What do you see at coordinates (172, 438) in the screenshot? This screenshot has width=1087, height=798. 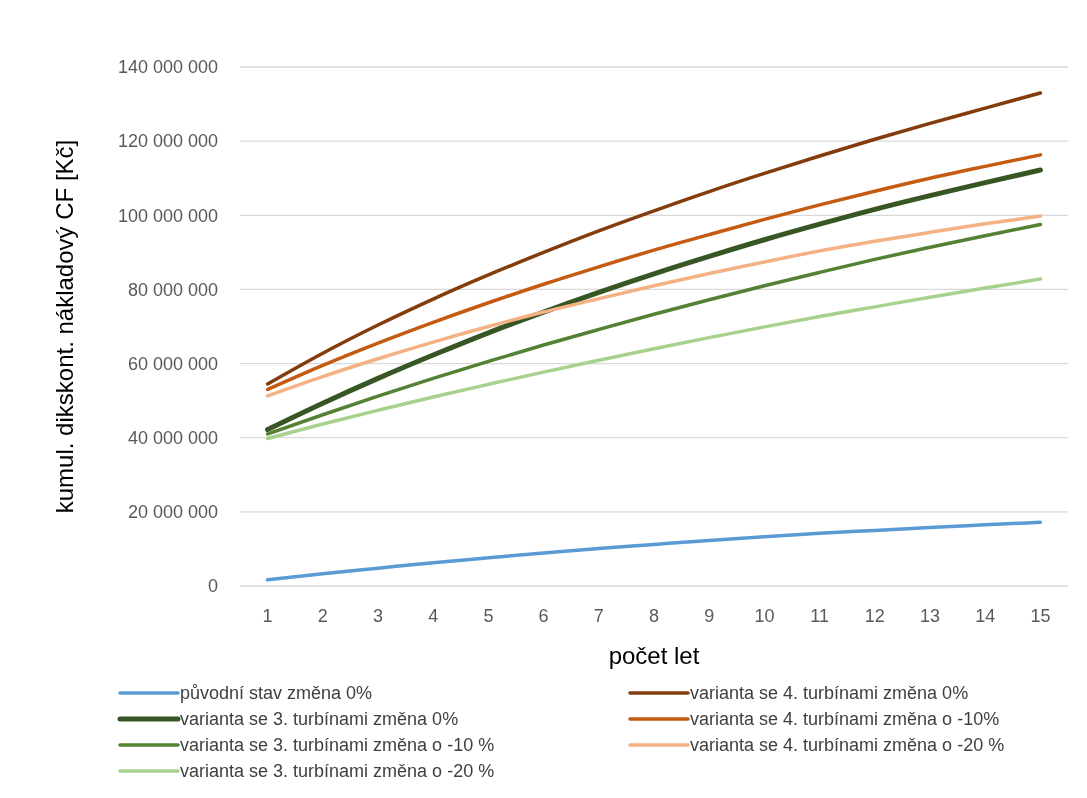 I see `y-tick-label: 40 000 000` at bounding box center [172, 438].